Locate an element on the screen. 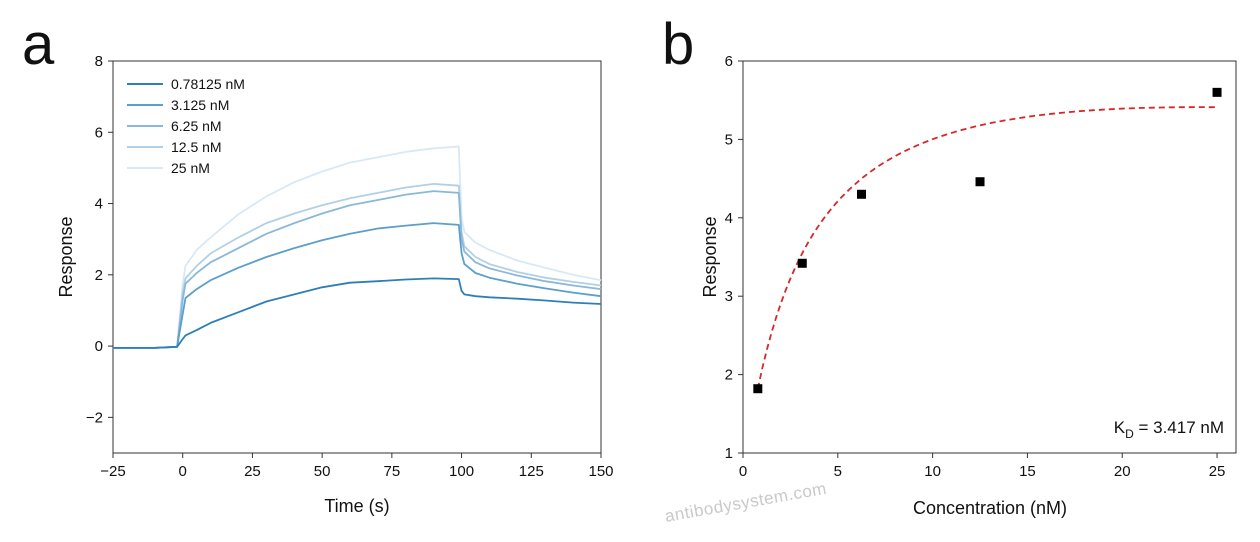  y-tick-label-b: 5 is located at coordinates (729, 139).